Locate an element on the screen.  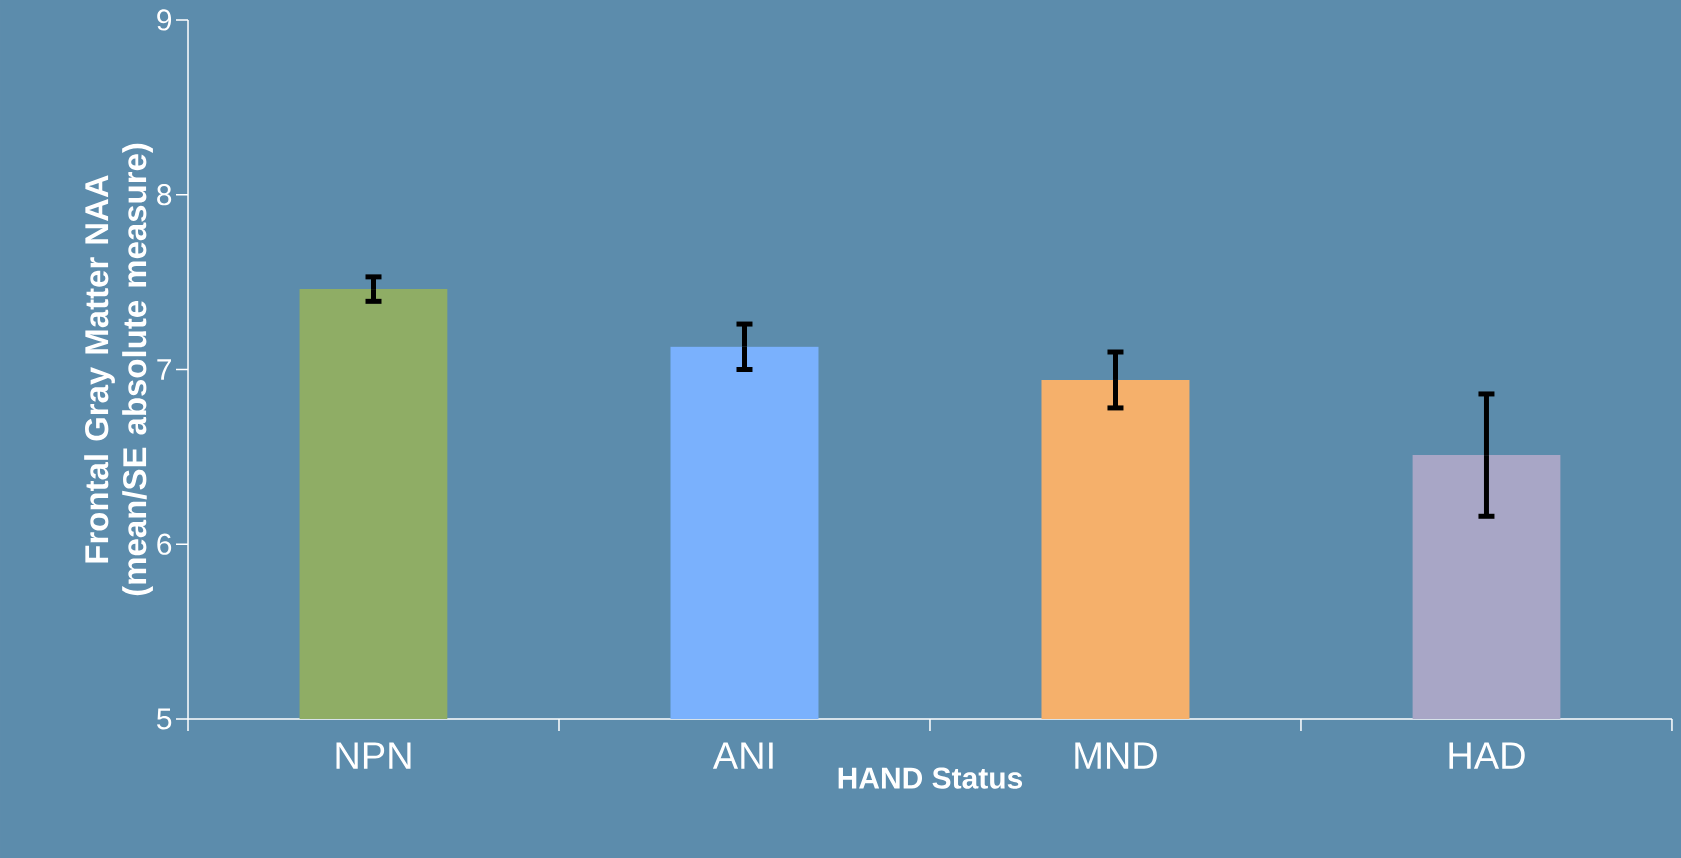
y-tick-label: 6 is located at coordinates (164, 544).